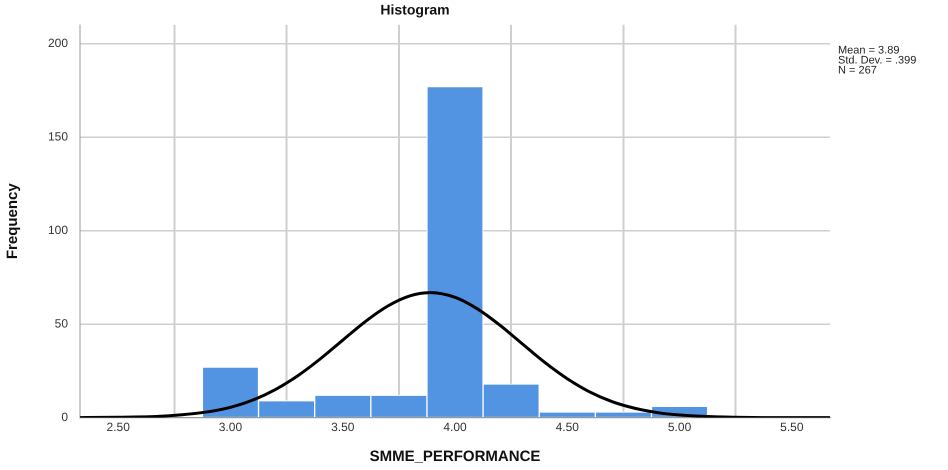 This screenshot has width=948, height=470. Describe the element at coordinates (118, 427) in the screenshot. I see `x-tick-label: 2.50` at that location.